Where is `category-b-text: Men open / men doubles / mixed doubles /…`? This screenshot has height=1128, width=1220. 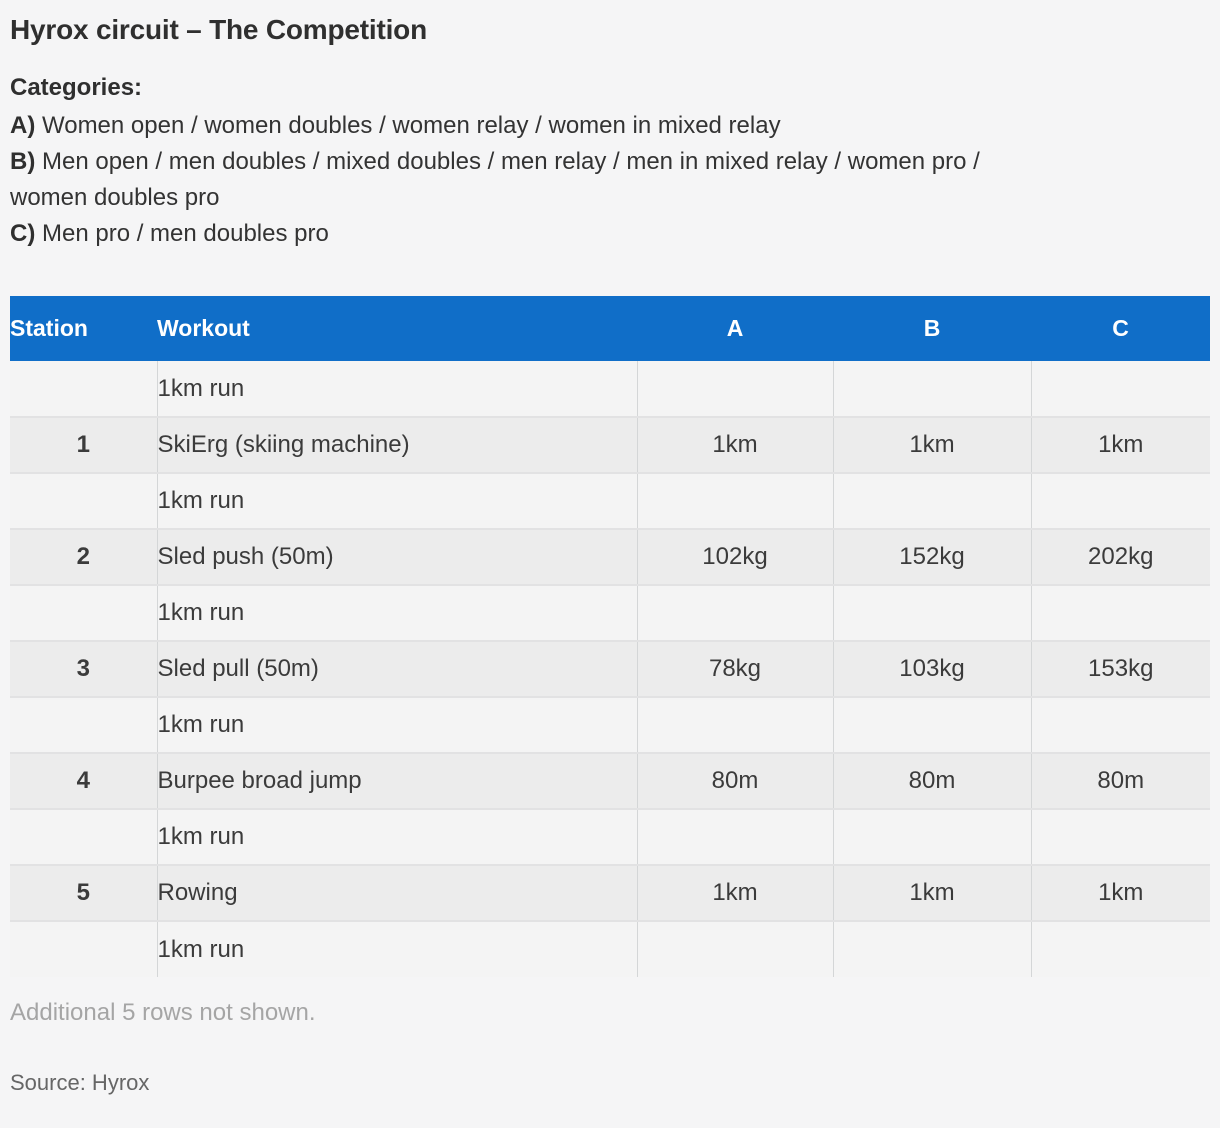 category-b-text: Men open / men doubles / mixed doubles /… is located at coordinates (495, 179).